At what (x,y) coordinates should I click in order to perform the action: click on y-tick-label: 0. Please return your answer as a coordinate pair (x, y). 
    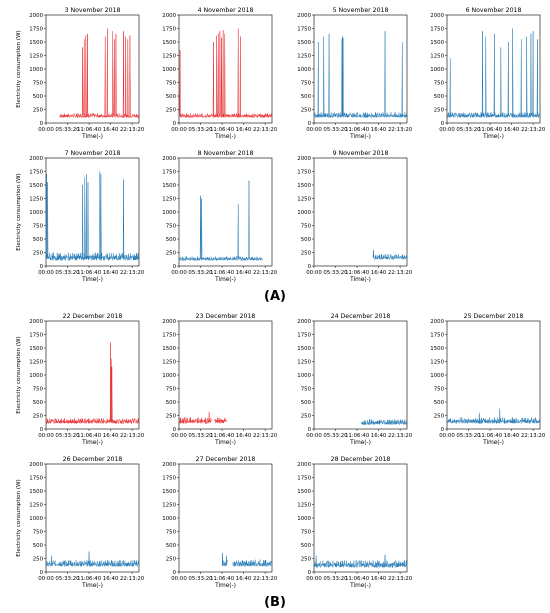
    Looking at the image, I should click on (443, 124).